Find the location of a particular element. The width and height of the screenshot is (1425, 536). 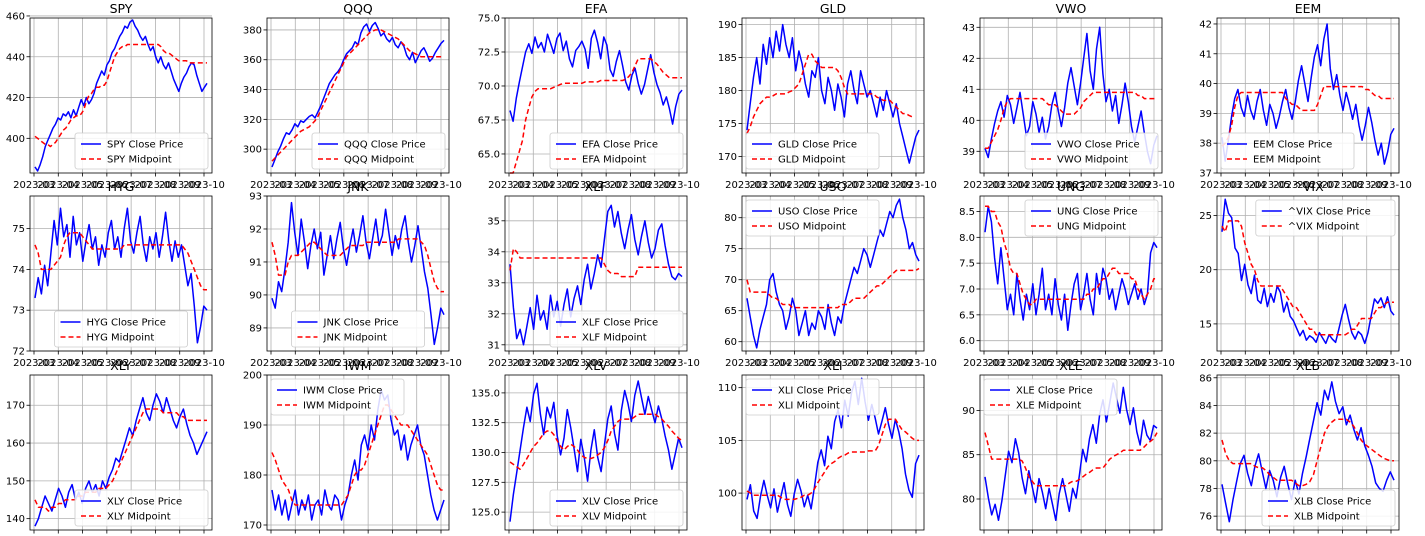

y-tick-label: 75 is located at coordinates (18, 229).